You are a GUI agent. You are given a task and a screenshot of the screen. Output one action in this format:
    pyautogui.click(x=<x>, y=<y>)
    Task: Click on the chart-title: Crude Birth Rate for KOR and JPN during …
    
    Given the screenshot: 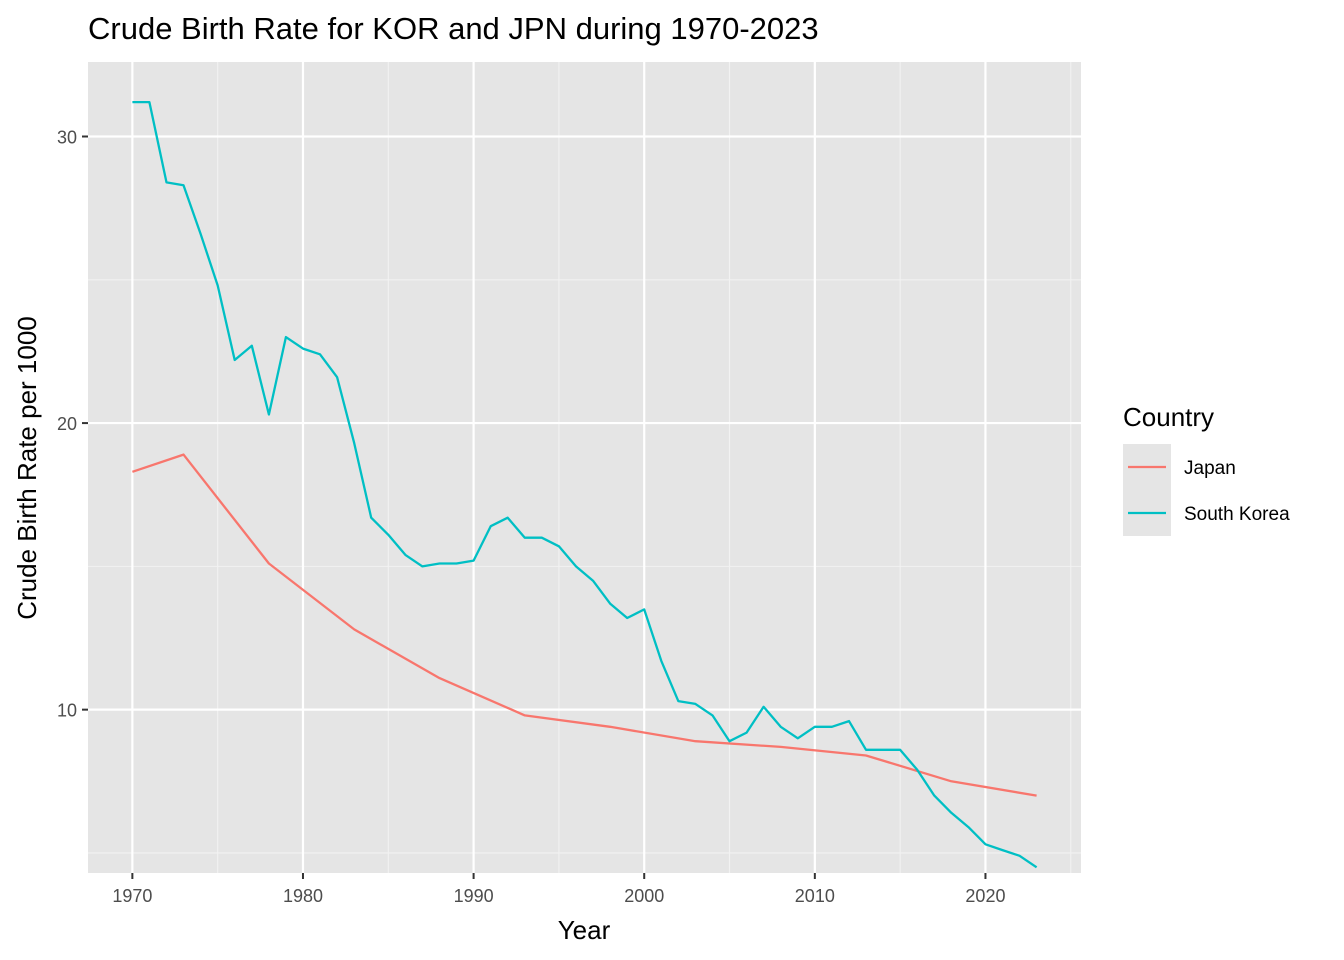 What is the action you would take?
    pyautogui.click(x=453, y=28)
    